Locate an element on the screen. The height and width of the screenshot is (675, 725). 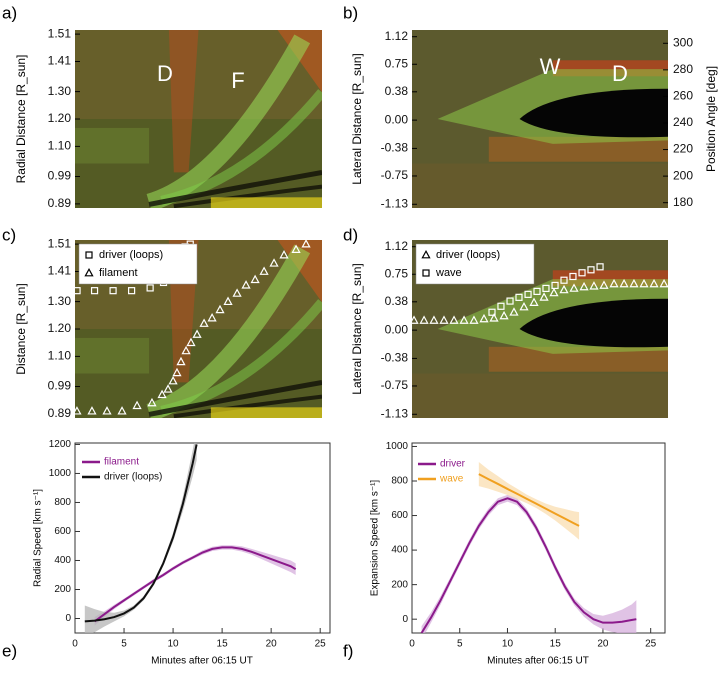
dark-strand is located at coordinates (235, 398).